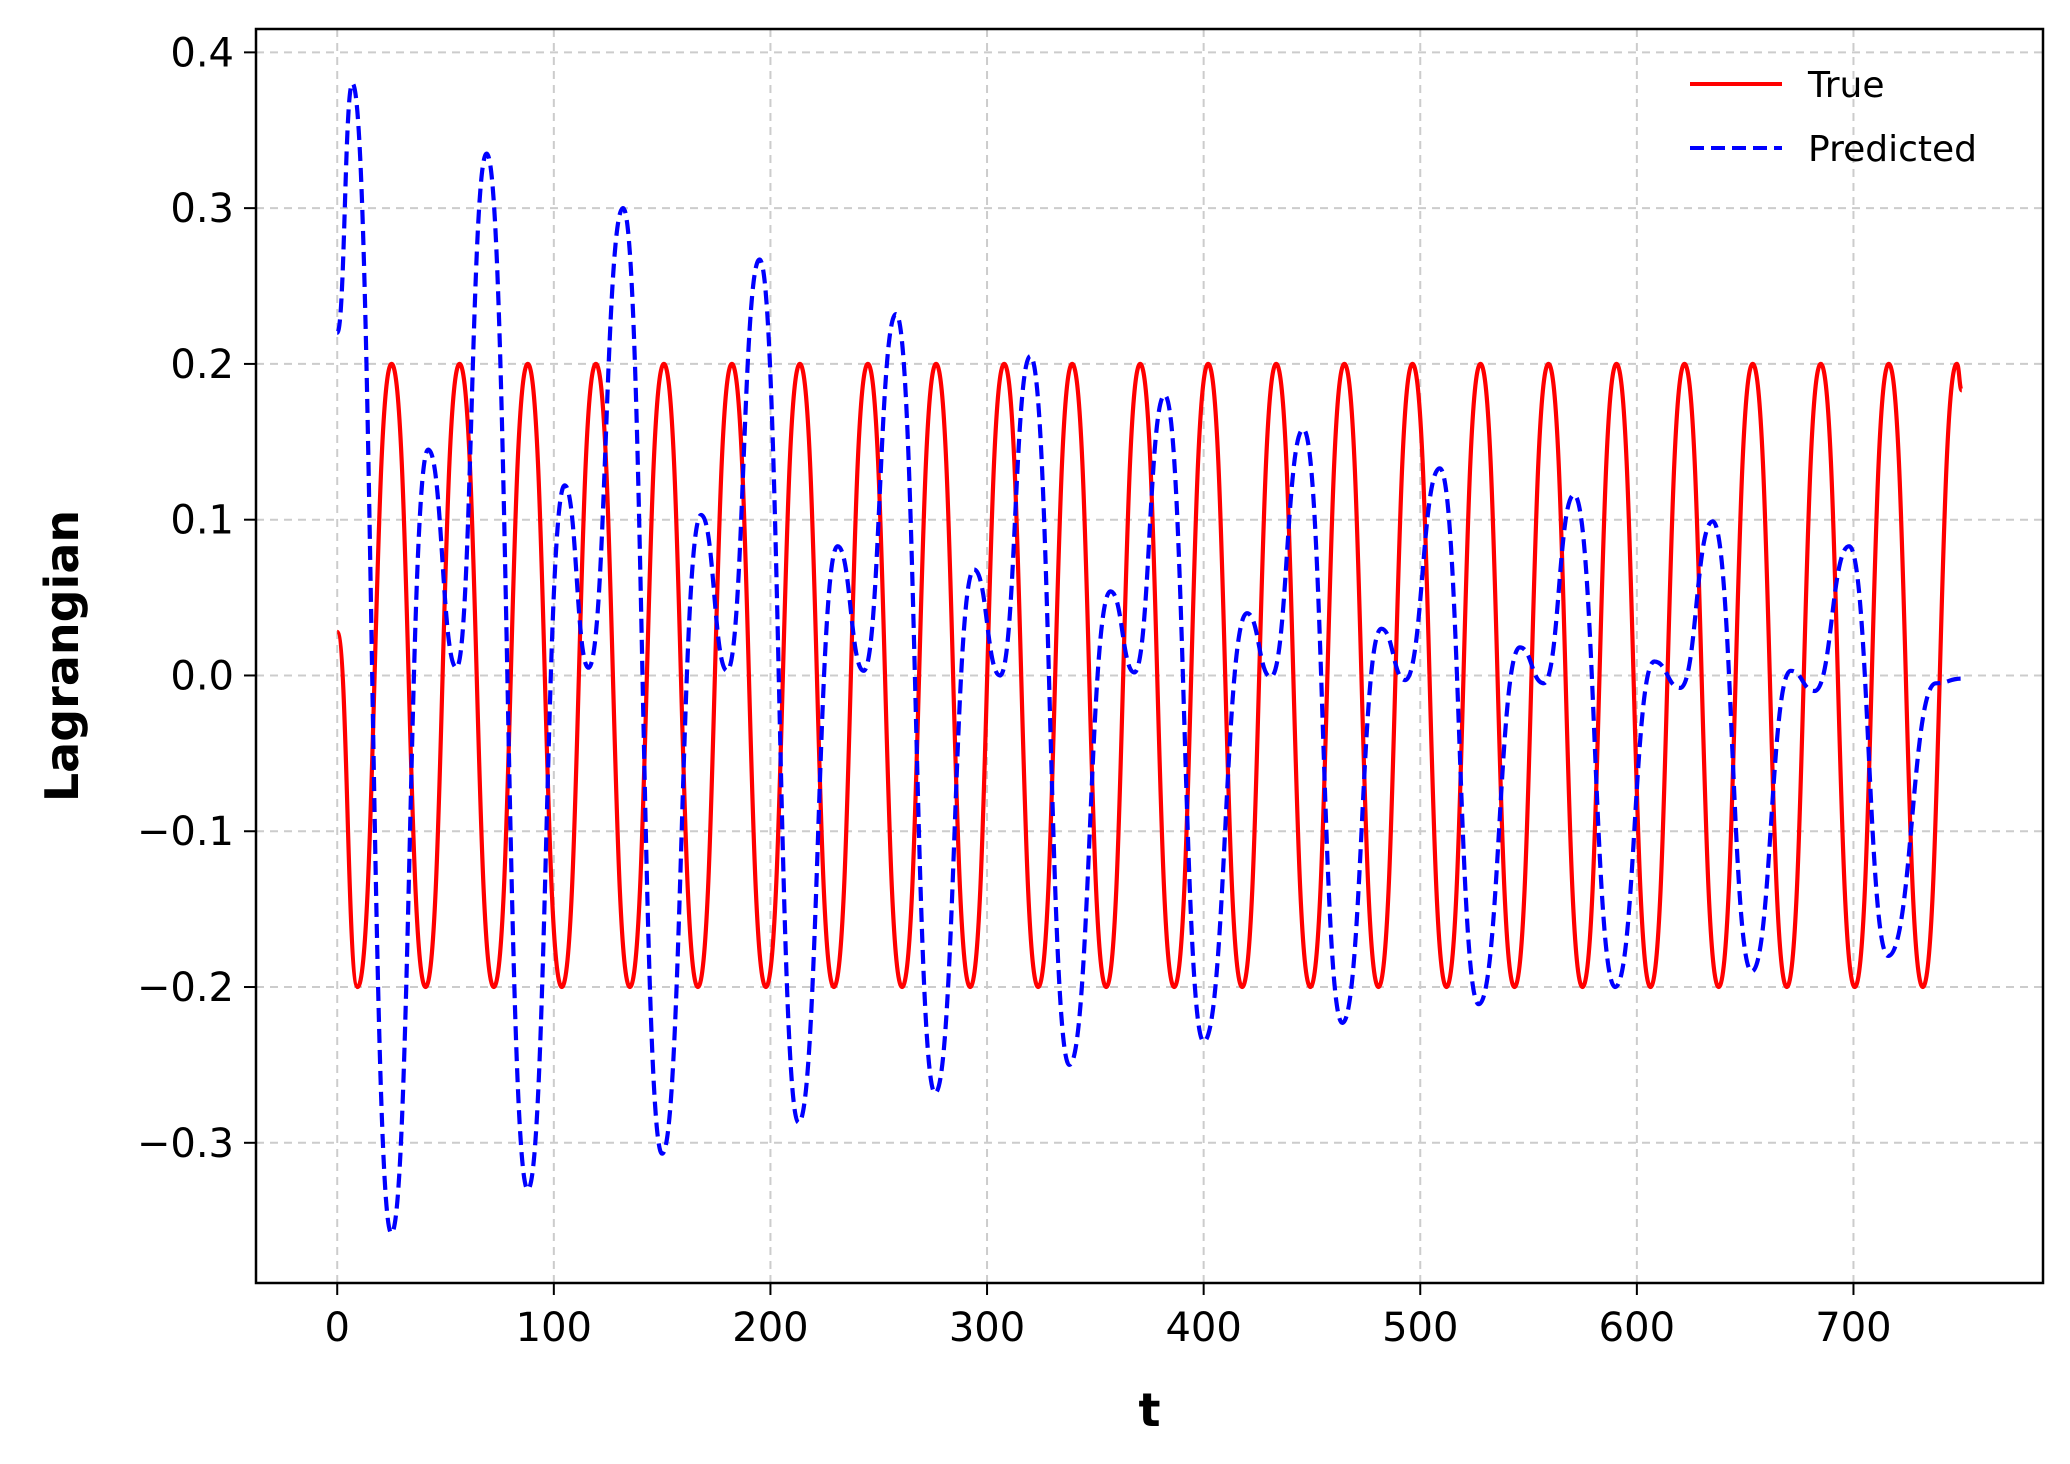 Image resolution: width=2070 pixels, height=1464 pixels. Describe the element at coordinates (202, 521) in the screenshot. I see `y-tick-label: 0.1` at that location.